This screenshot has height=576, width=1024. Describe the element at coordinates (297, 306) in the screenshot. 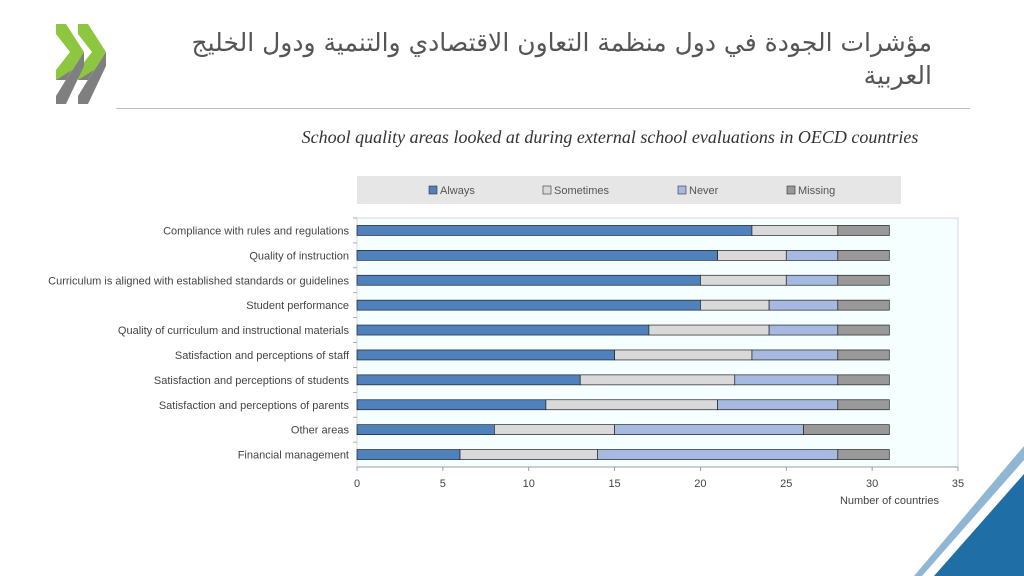

I see `category-label-3: Student performance` at that location.